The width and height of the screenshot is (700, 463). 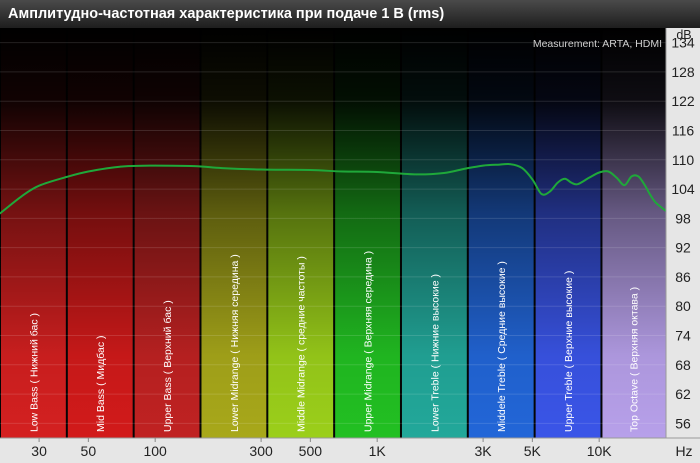 What do you see at coordinates (302, 344) in the screenshot?
I see `band-label: Middle Midrange ( средние частоты )` at bounding box center [302, 344].